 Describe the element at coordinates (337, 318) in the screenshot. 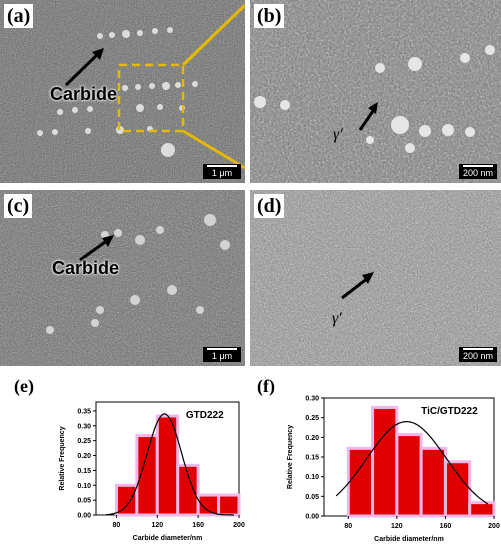

I see `gamma-annotation-d: γ′` at that location.